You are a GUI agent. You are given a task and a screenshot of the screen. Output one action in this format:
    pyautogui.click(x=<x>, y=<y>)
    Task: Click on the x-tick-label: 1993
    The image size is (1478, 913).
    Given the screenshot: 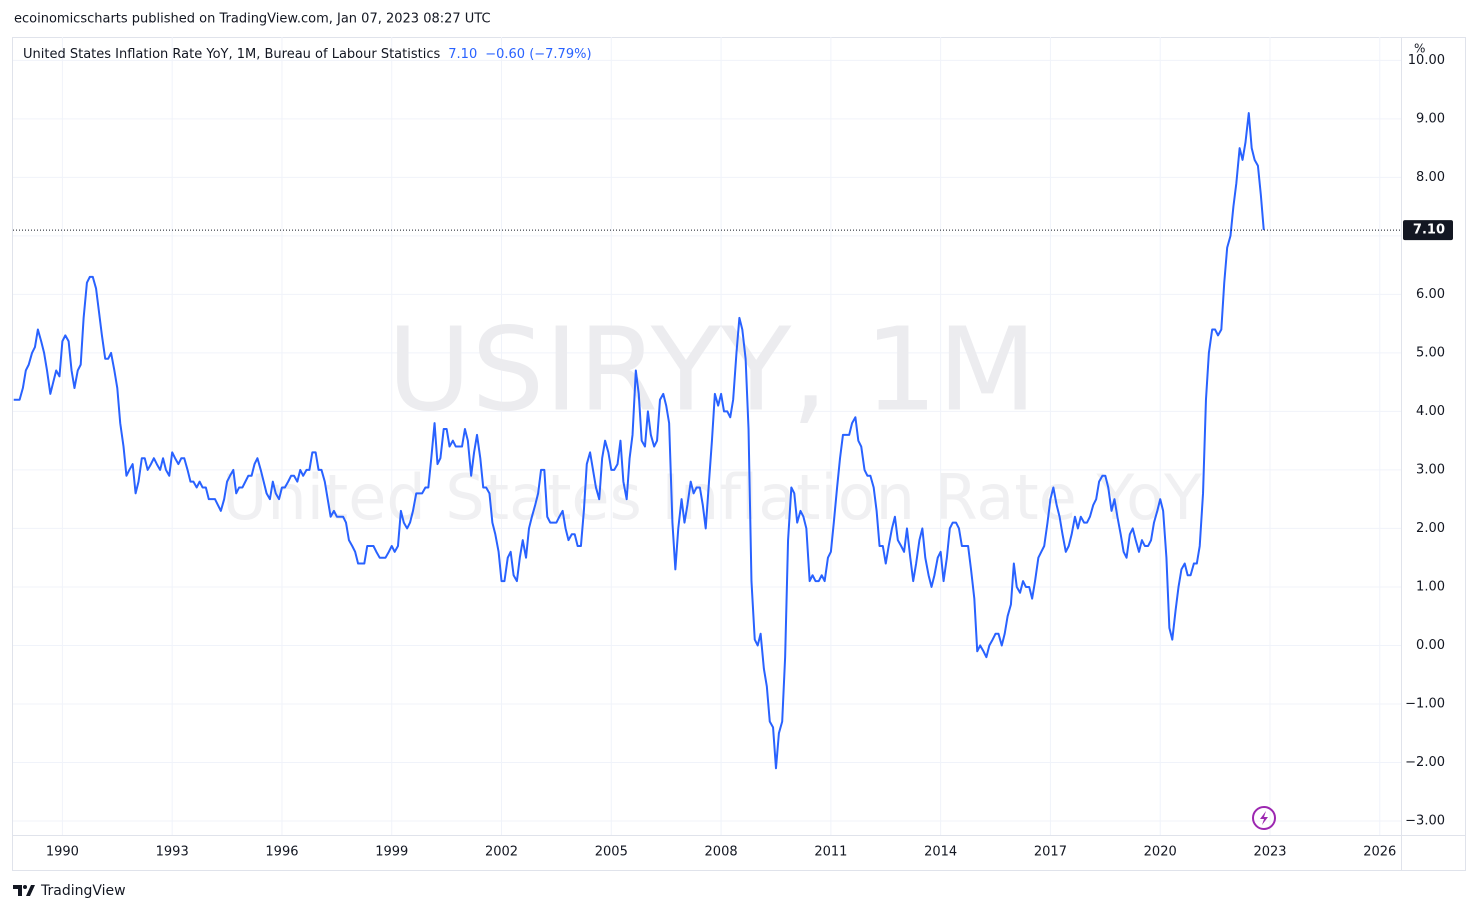 What is the action you would take?
    pyautogui.click(x=172, y=852)
    